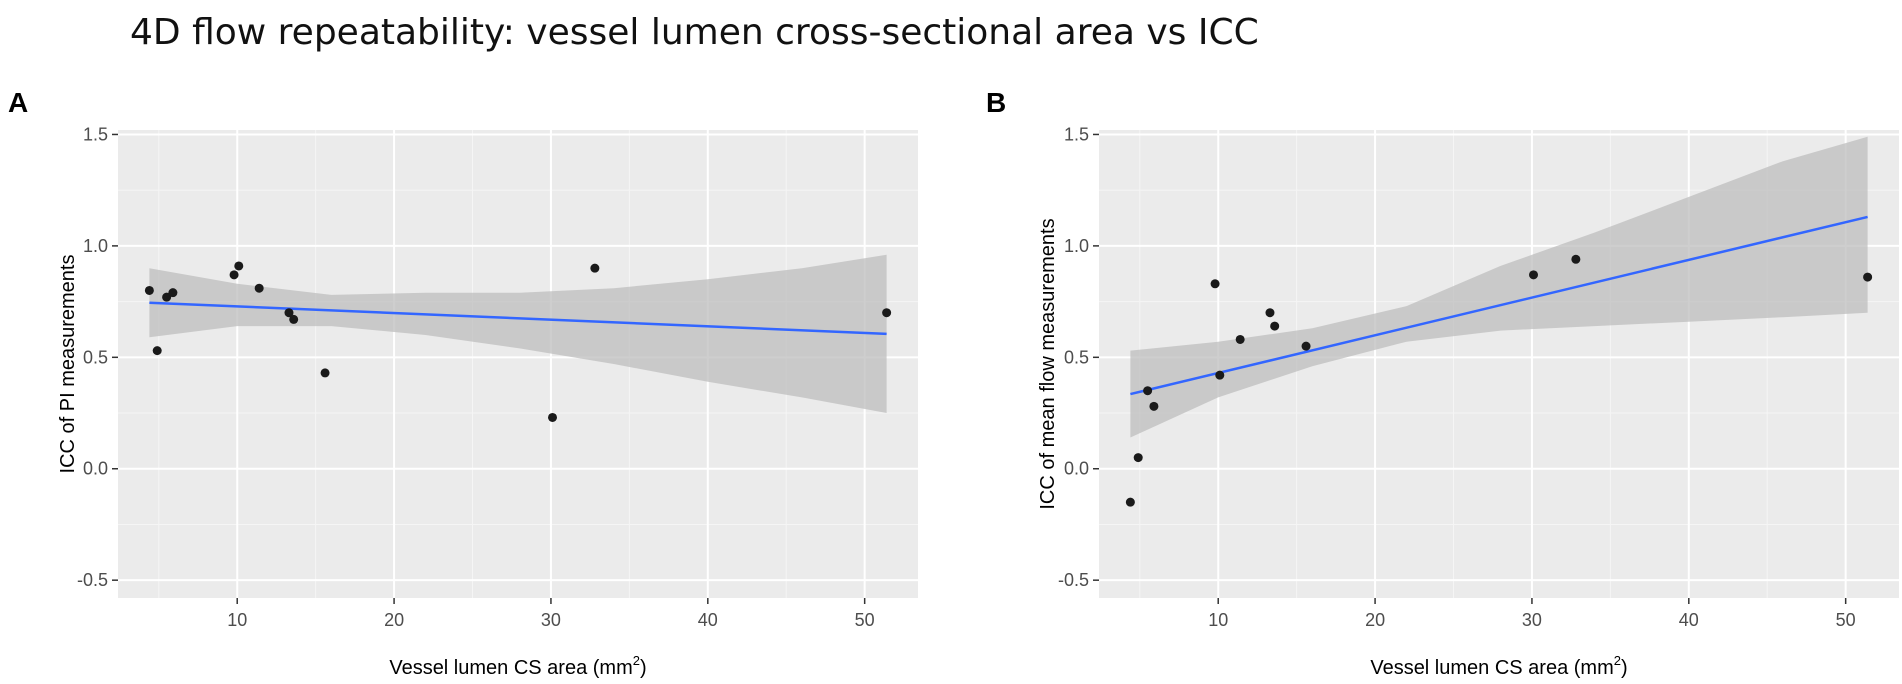  I want to click on y-axis-title: ICC of mean flow measurements, so click(1048, 363).